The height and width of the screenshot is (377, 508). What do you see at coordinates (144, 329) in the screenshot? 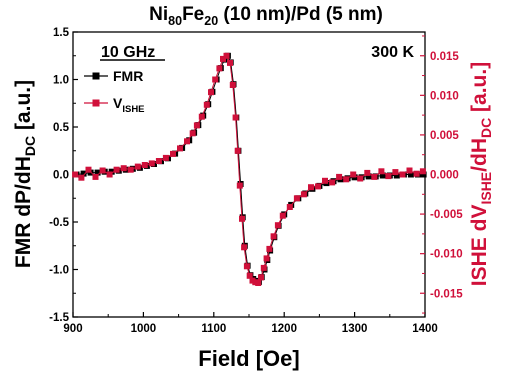
I see `x-tick-label-1: 1000` at bounding box center [144, 329].